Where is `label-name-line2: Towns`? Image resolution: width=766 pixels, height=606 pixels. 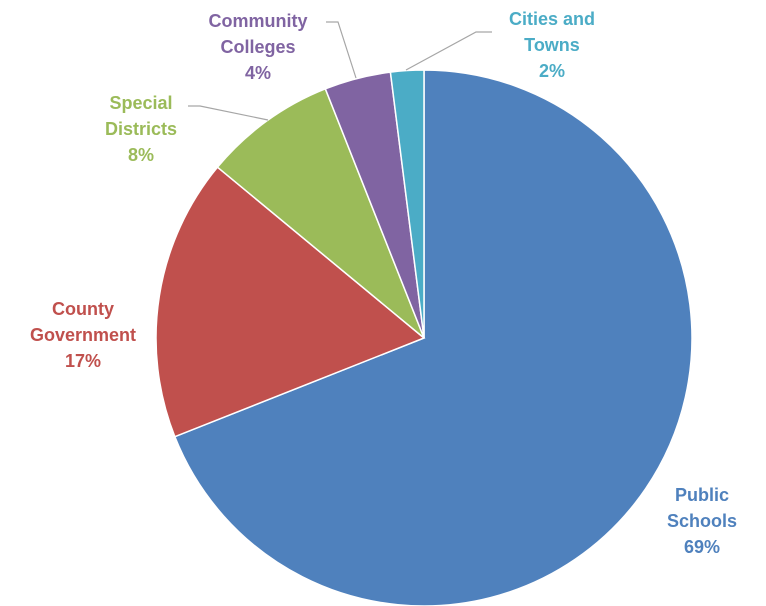
label-name-line2: Towns is located at coordinates (552, 45).